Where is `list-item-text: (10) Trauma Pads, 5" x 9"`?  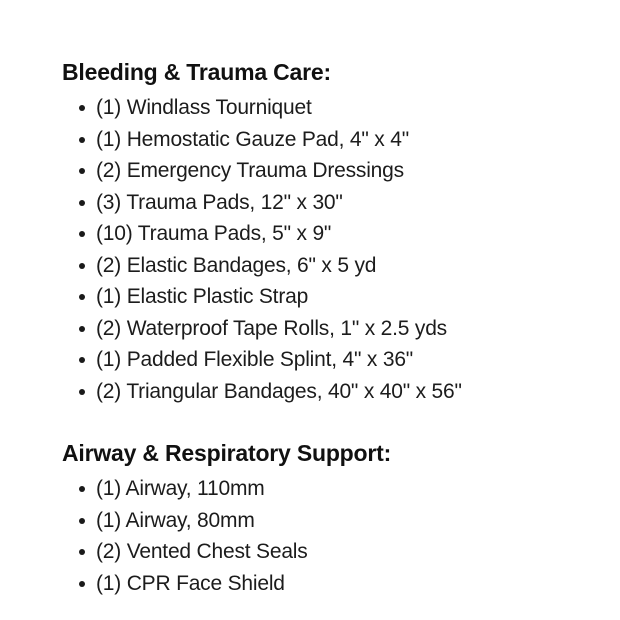 list-item-text: (10) Trauma Pads, 5" x 9" is located at coordinates (214, 233).